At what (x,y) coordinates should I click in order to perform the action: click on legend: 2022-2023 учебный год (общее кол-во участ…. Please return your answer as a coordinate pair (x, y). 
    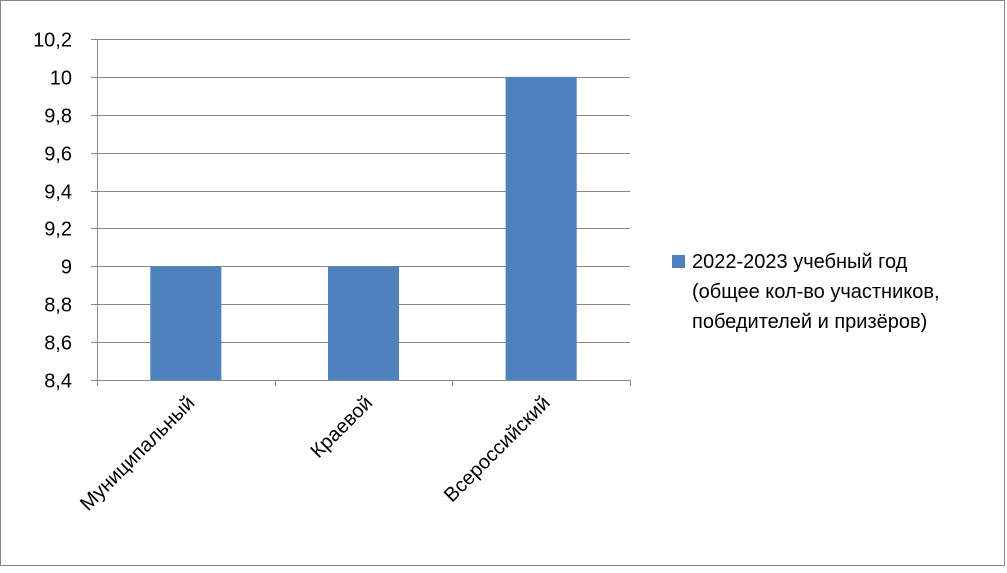
    Looking at the image, I should click on (806, 292).